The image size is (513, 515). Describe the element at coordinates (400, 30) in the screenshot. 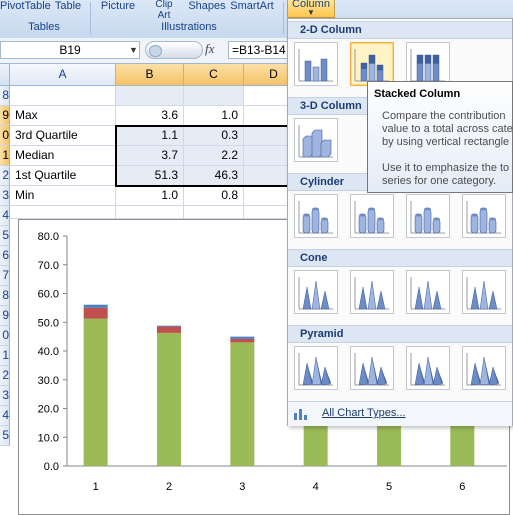

I see `gallery-section-header: 2-D Column` at that location.